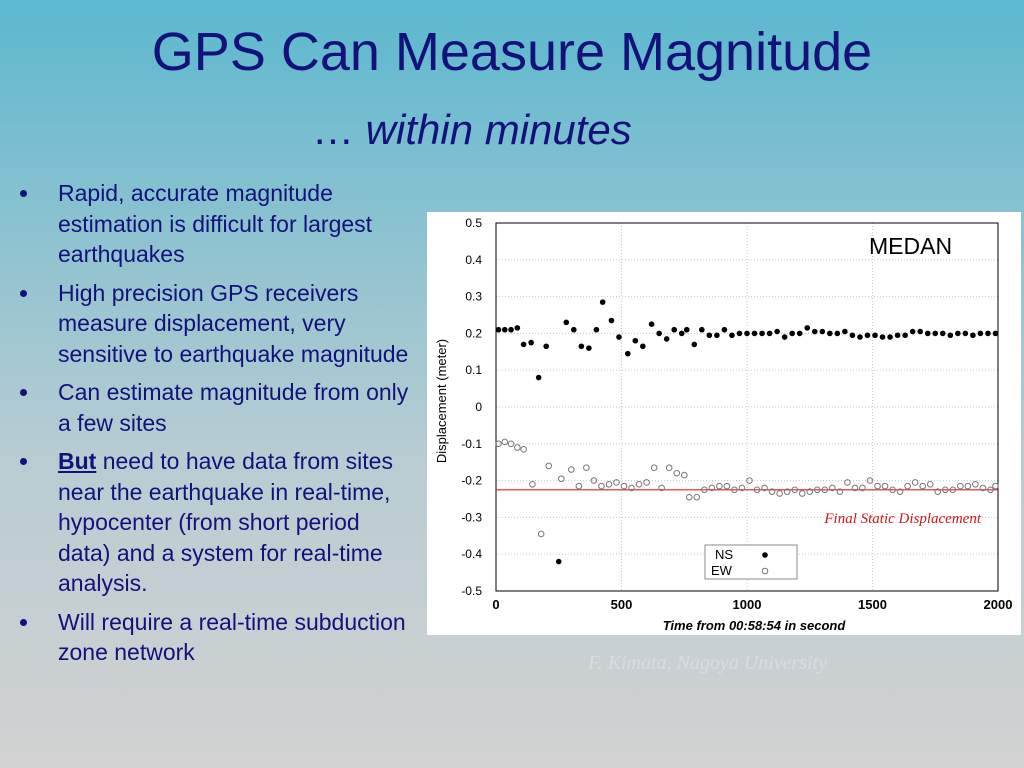 This screenshot has width=1024, height=768. I want to click on legend-label-ns: NS, so click(724, 554).